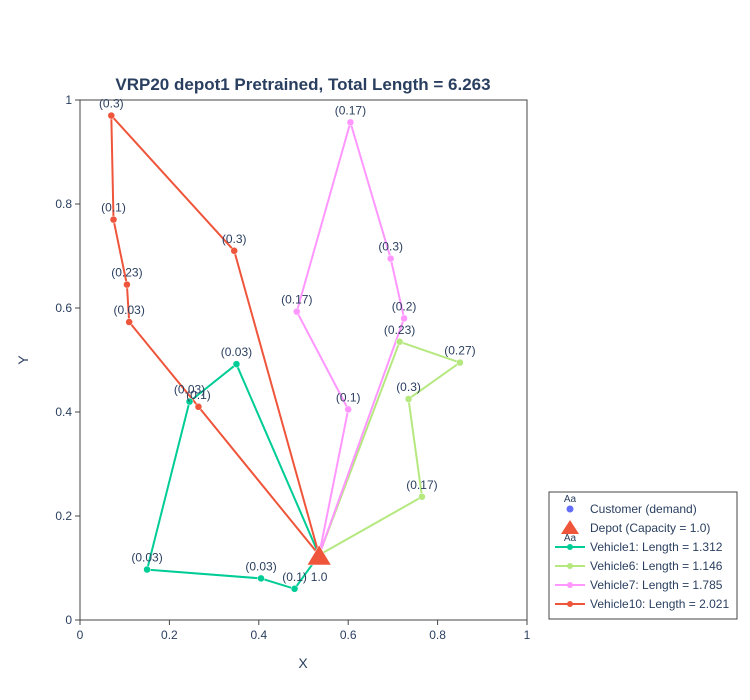 This screenshot has width=750, height=700. What do you see at coordinates (656, 547) in the screenshot?
I see `legend-series-label: Vehicle1: Length = 1.312` at bounding box center [656, 547].